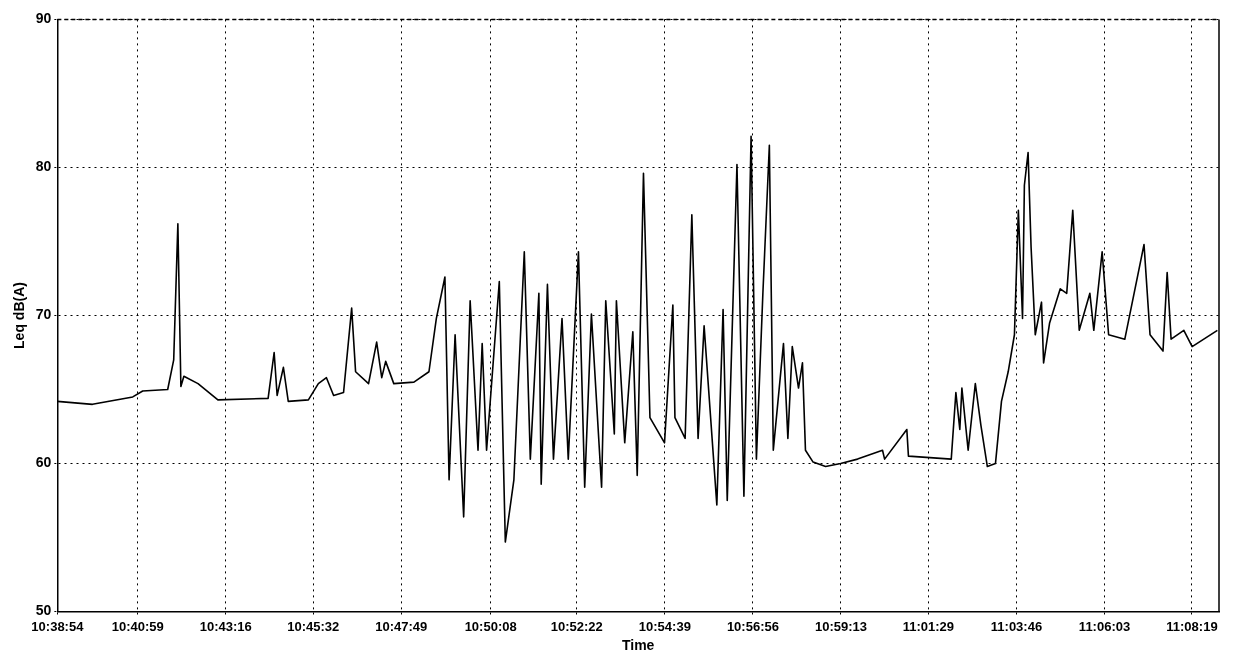 Image resolution: width=1247 pixels, height=663 pixels. Describe the element at coordinates (401, 626) in the screenshot. I see `x-tick-label: 10:47:49` at that location.